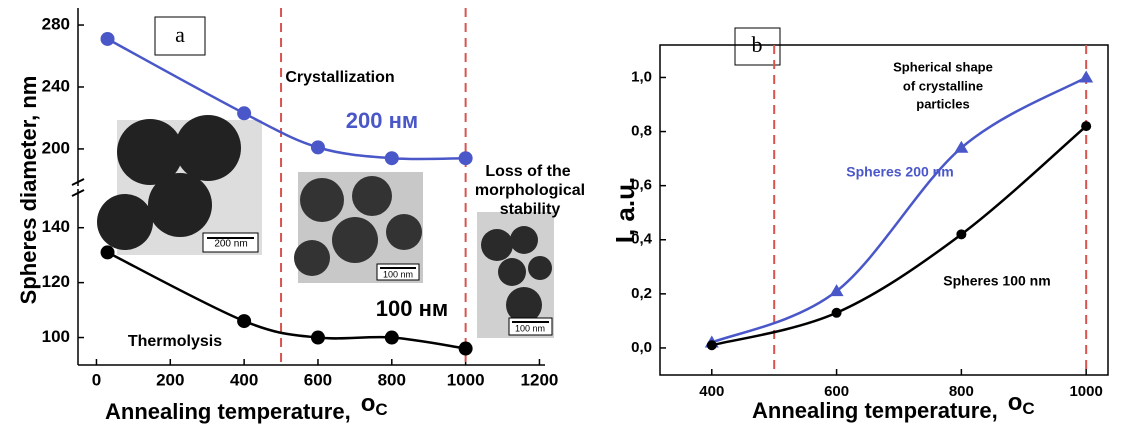  I want to click on y-tick-label: 0,6, so click(641, 185).